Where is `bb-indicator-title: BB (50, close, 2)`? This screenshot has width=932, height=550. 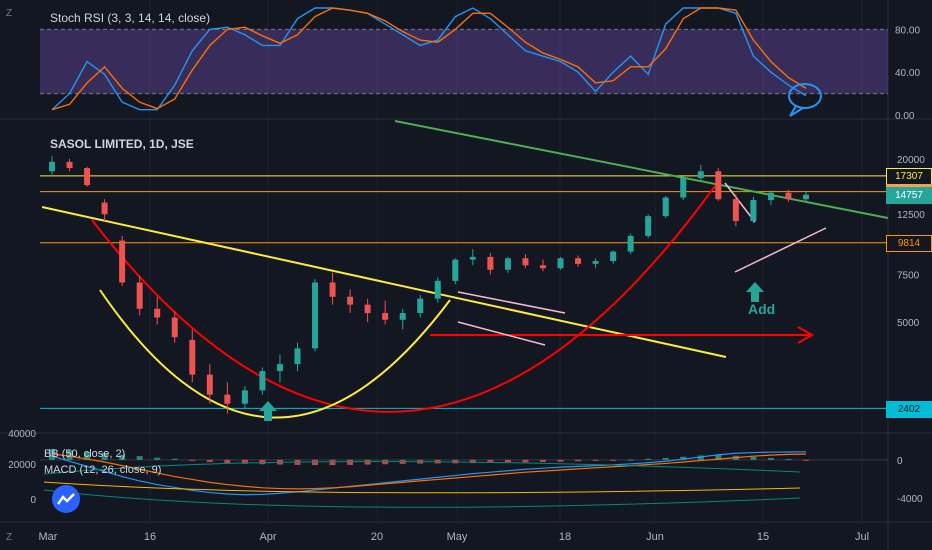 bb-indicator-title: BB (50, close, 2) is located at coordinates (85, 454).